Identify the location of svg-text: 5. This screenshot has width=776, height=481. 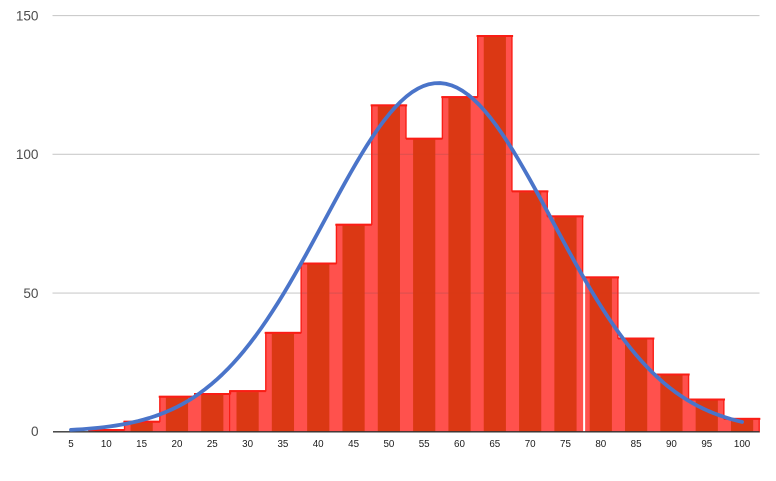
(71, 444).